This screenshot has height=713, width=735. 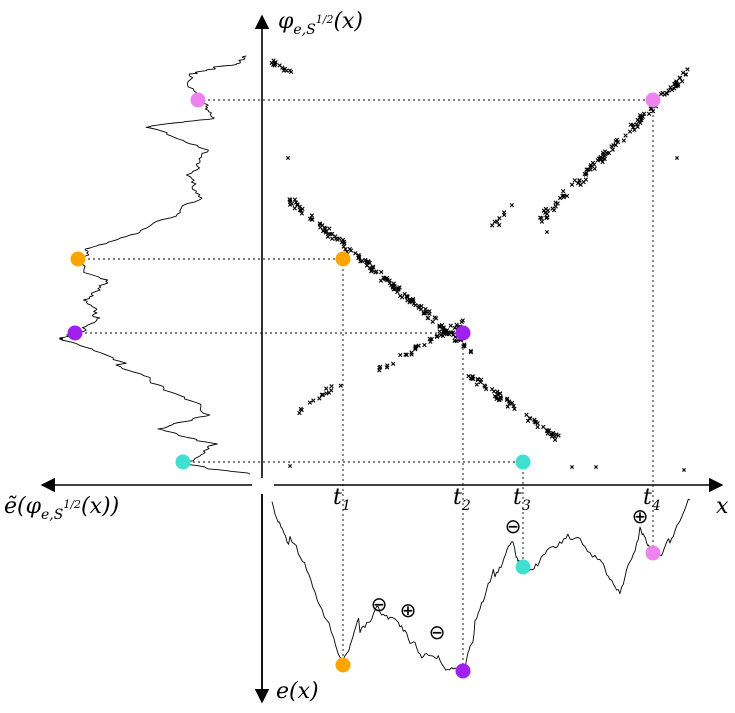 I want to click on minus-sign-t3: ⊖, so click(x=513, y=526).